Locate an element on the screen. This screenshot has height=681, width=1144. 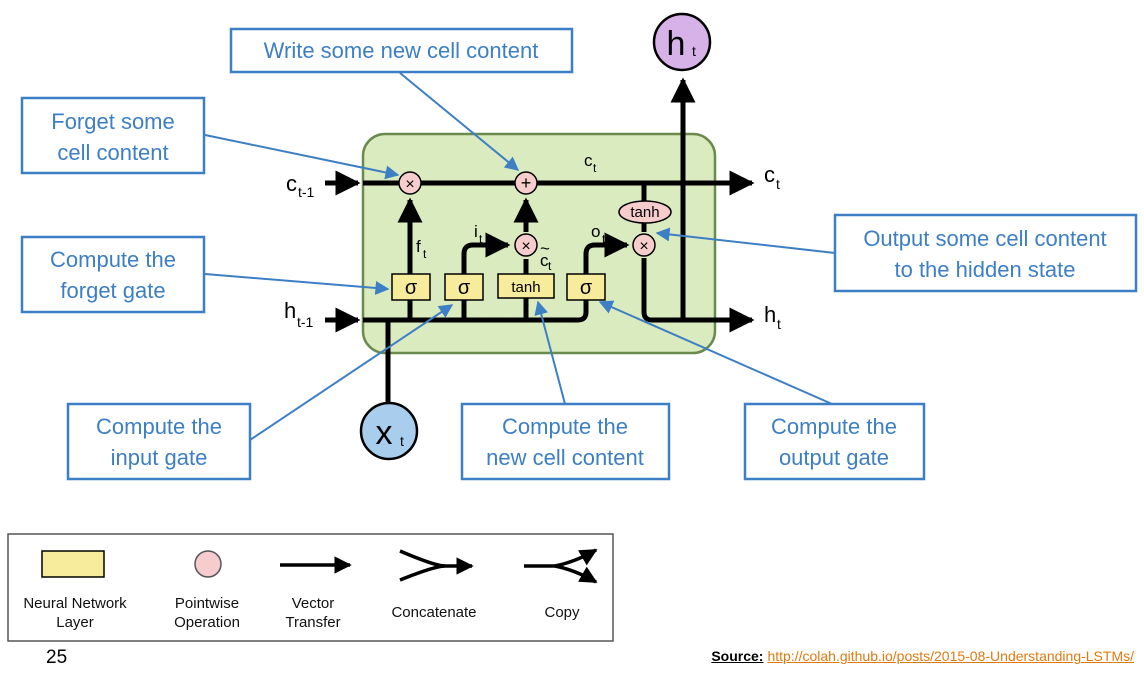
c-tilde-main: c is located at coordinates (544, 260).